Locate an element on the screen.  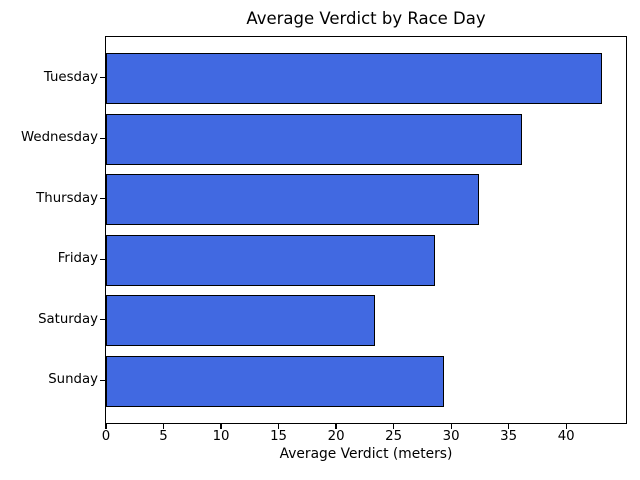
y-tick-label-saturday: Saturday is located at coordinates (68, 319).